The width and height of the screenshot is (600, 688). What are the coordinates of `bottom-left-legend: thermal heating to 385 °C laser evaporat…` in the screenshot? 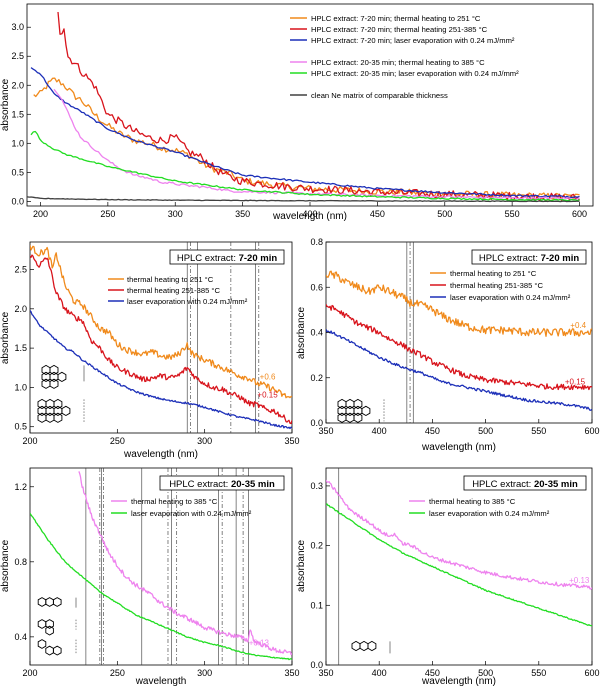 It's located at (181, 507).